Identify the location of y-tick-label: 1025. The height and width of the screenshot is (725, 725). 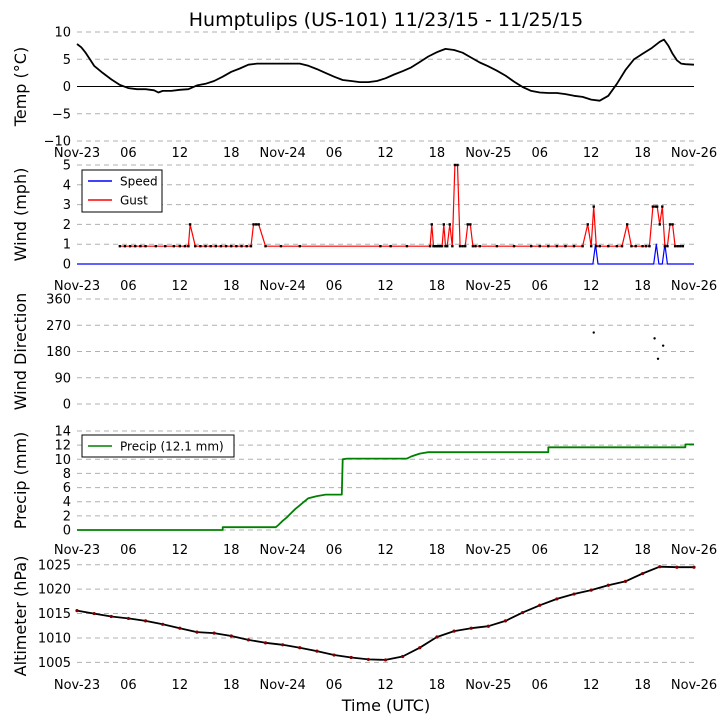
(54, 565).